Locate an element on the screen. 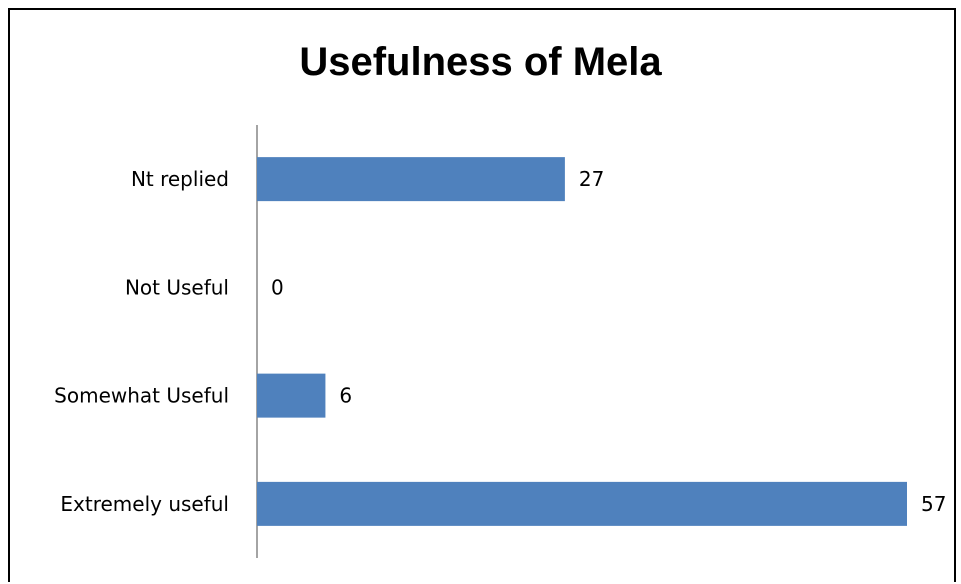 Image resolution: width=961 pixels, height=584 pixels. data-label: 6 is located at coordinates (345, 396).